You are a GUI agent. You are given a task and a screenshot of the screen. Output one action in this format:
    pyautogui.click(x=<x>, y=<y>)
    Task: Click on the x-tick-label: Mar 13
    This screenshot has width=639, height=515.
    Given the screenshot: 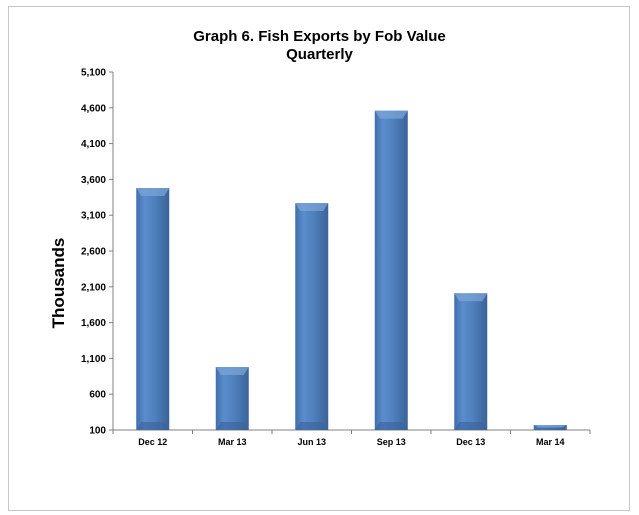 What is the action you would take?
    pyautogui.click(x=232, y=442)
    